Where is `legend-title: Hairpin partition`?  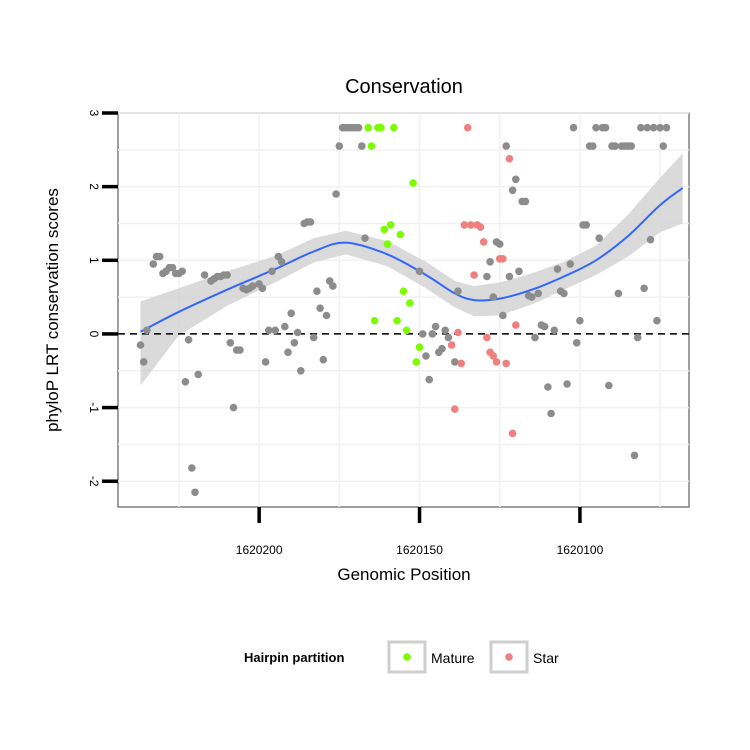 legend-title: Hairpin partition is located at coordinates (294, 657).